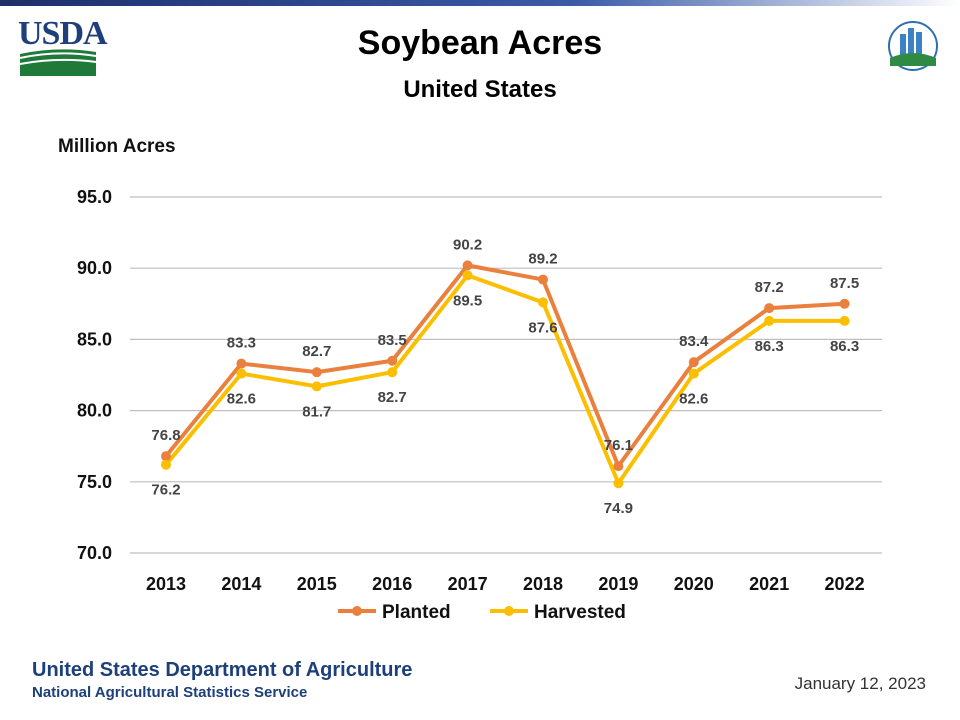  Describe the element at coordinates (769, 346) in the screenshot. I see `data-label-harvested-2021: 86.3` at that location.